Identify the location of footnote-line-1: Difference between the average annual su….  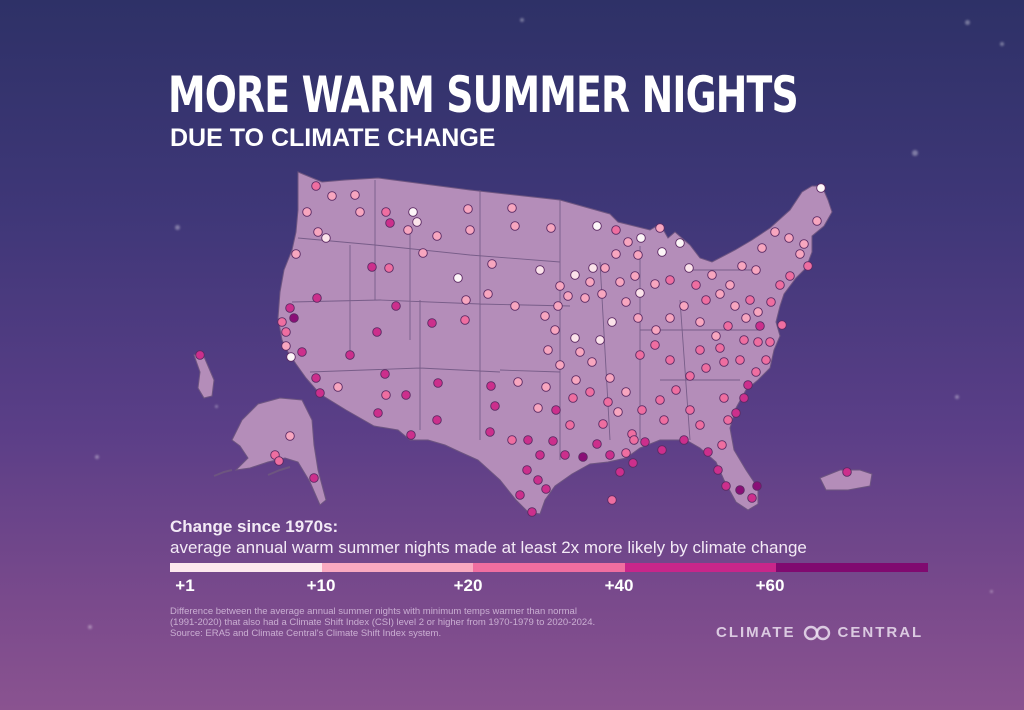
(373, 611).